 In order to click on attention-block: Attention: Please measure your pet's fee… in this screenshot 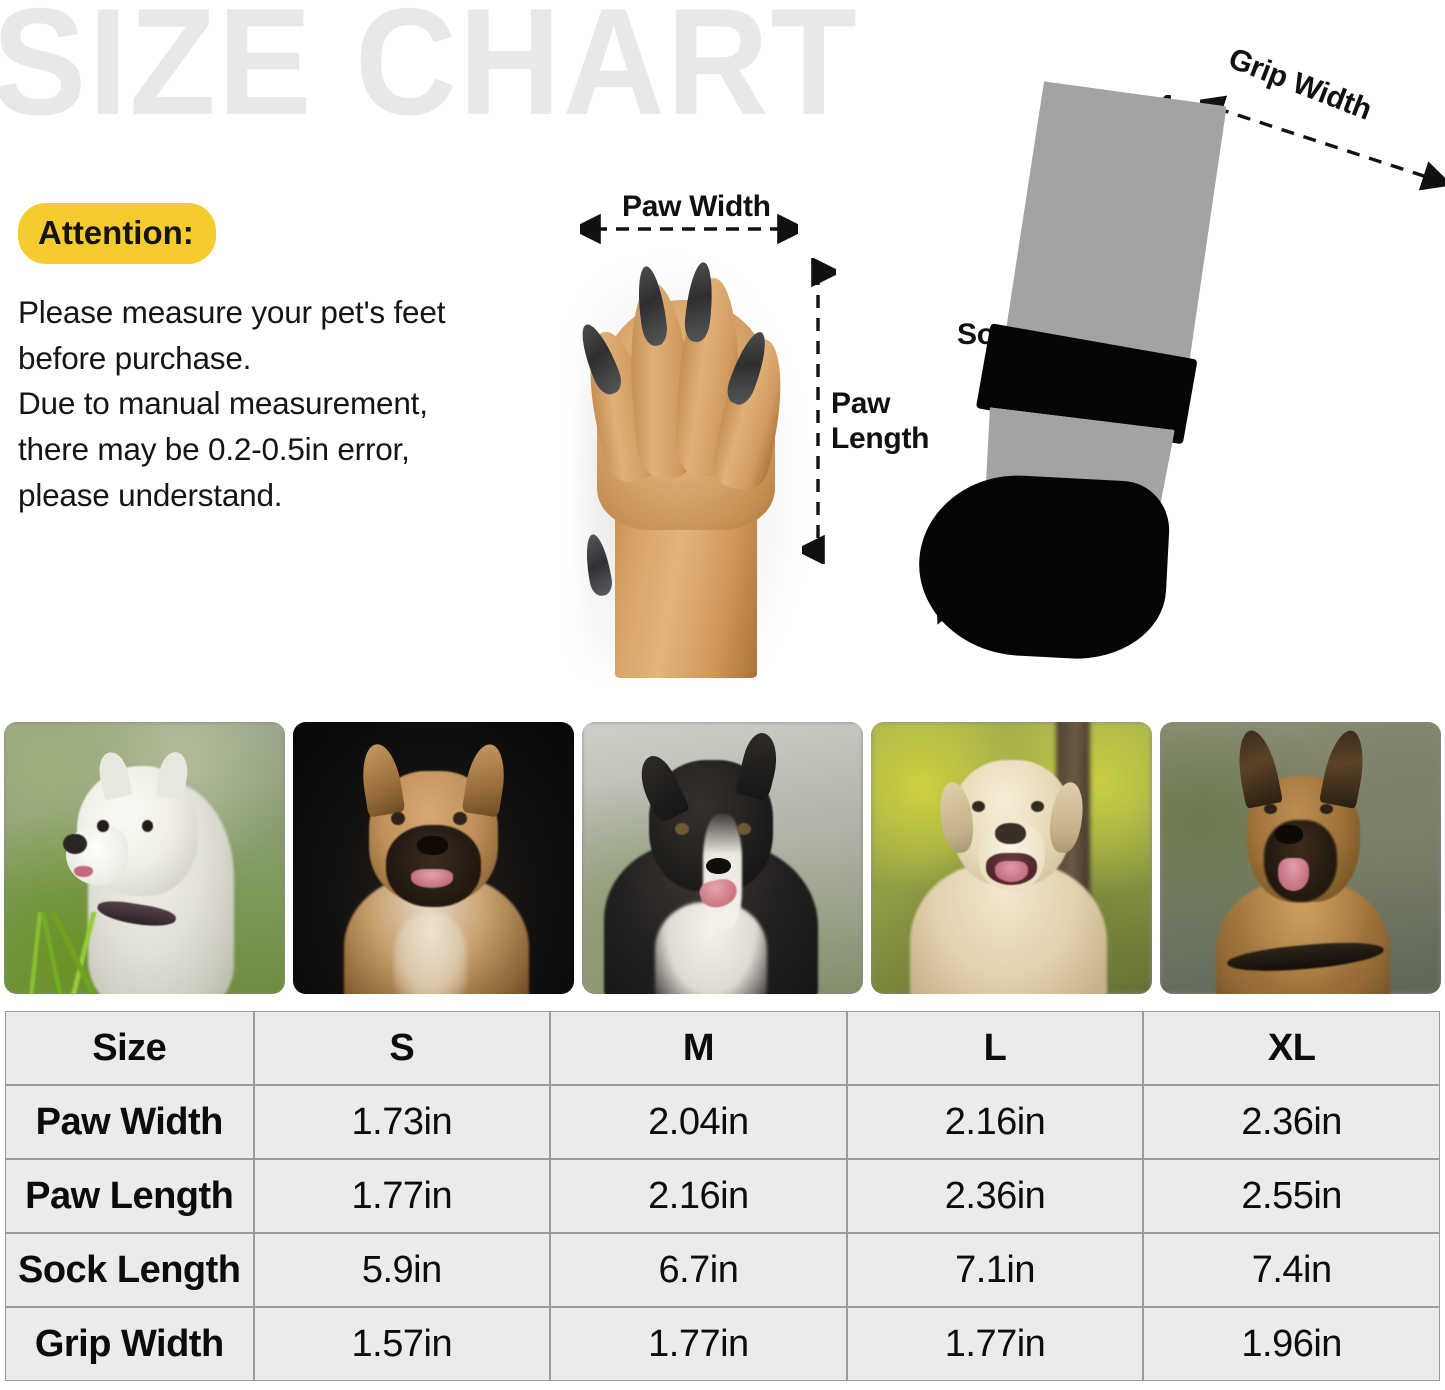, I will do `click(288, 360)`.